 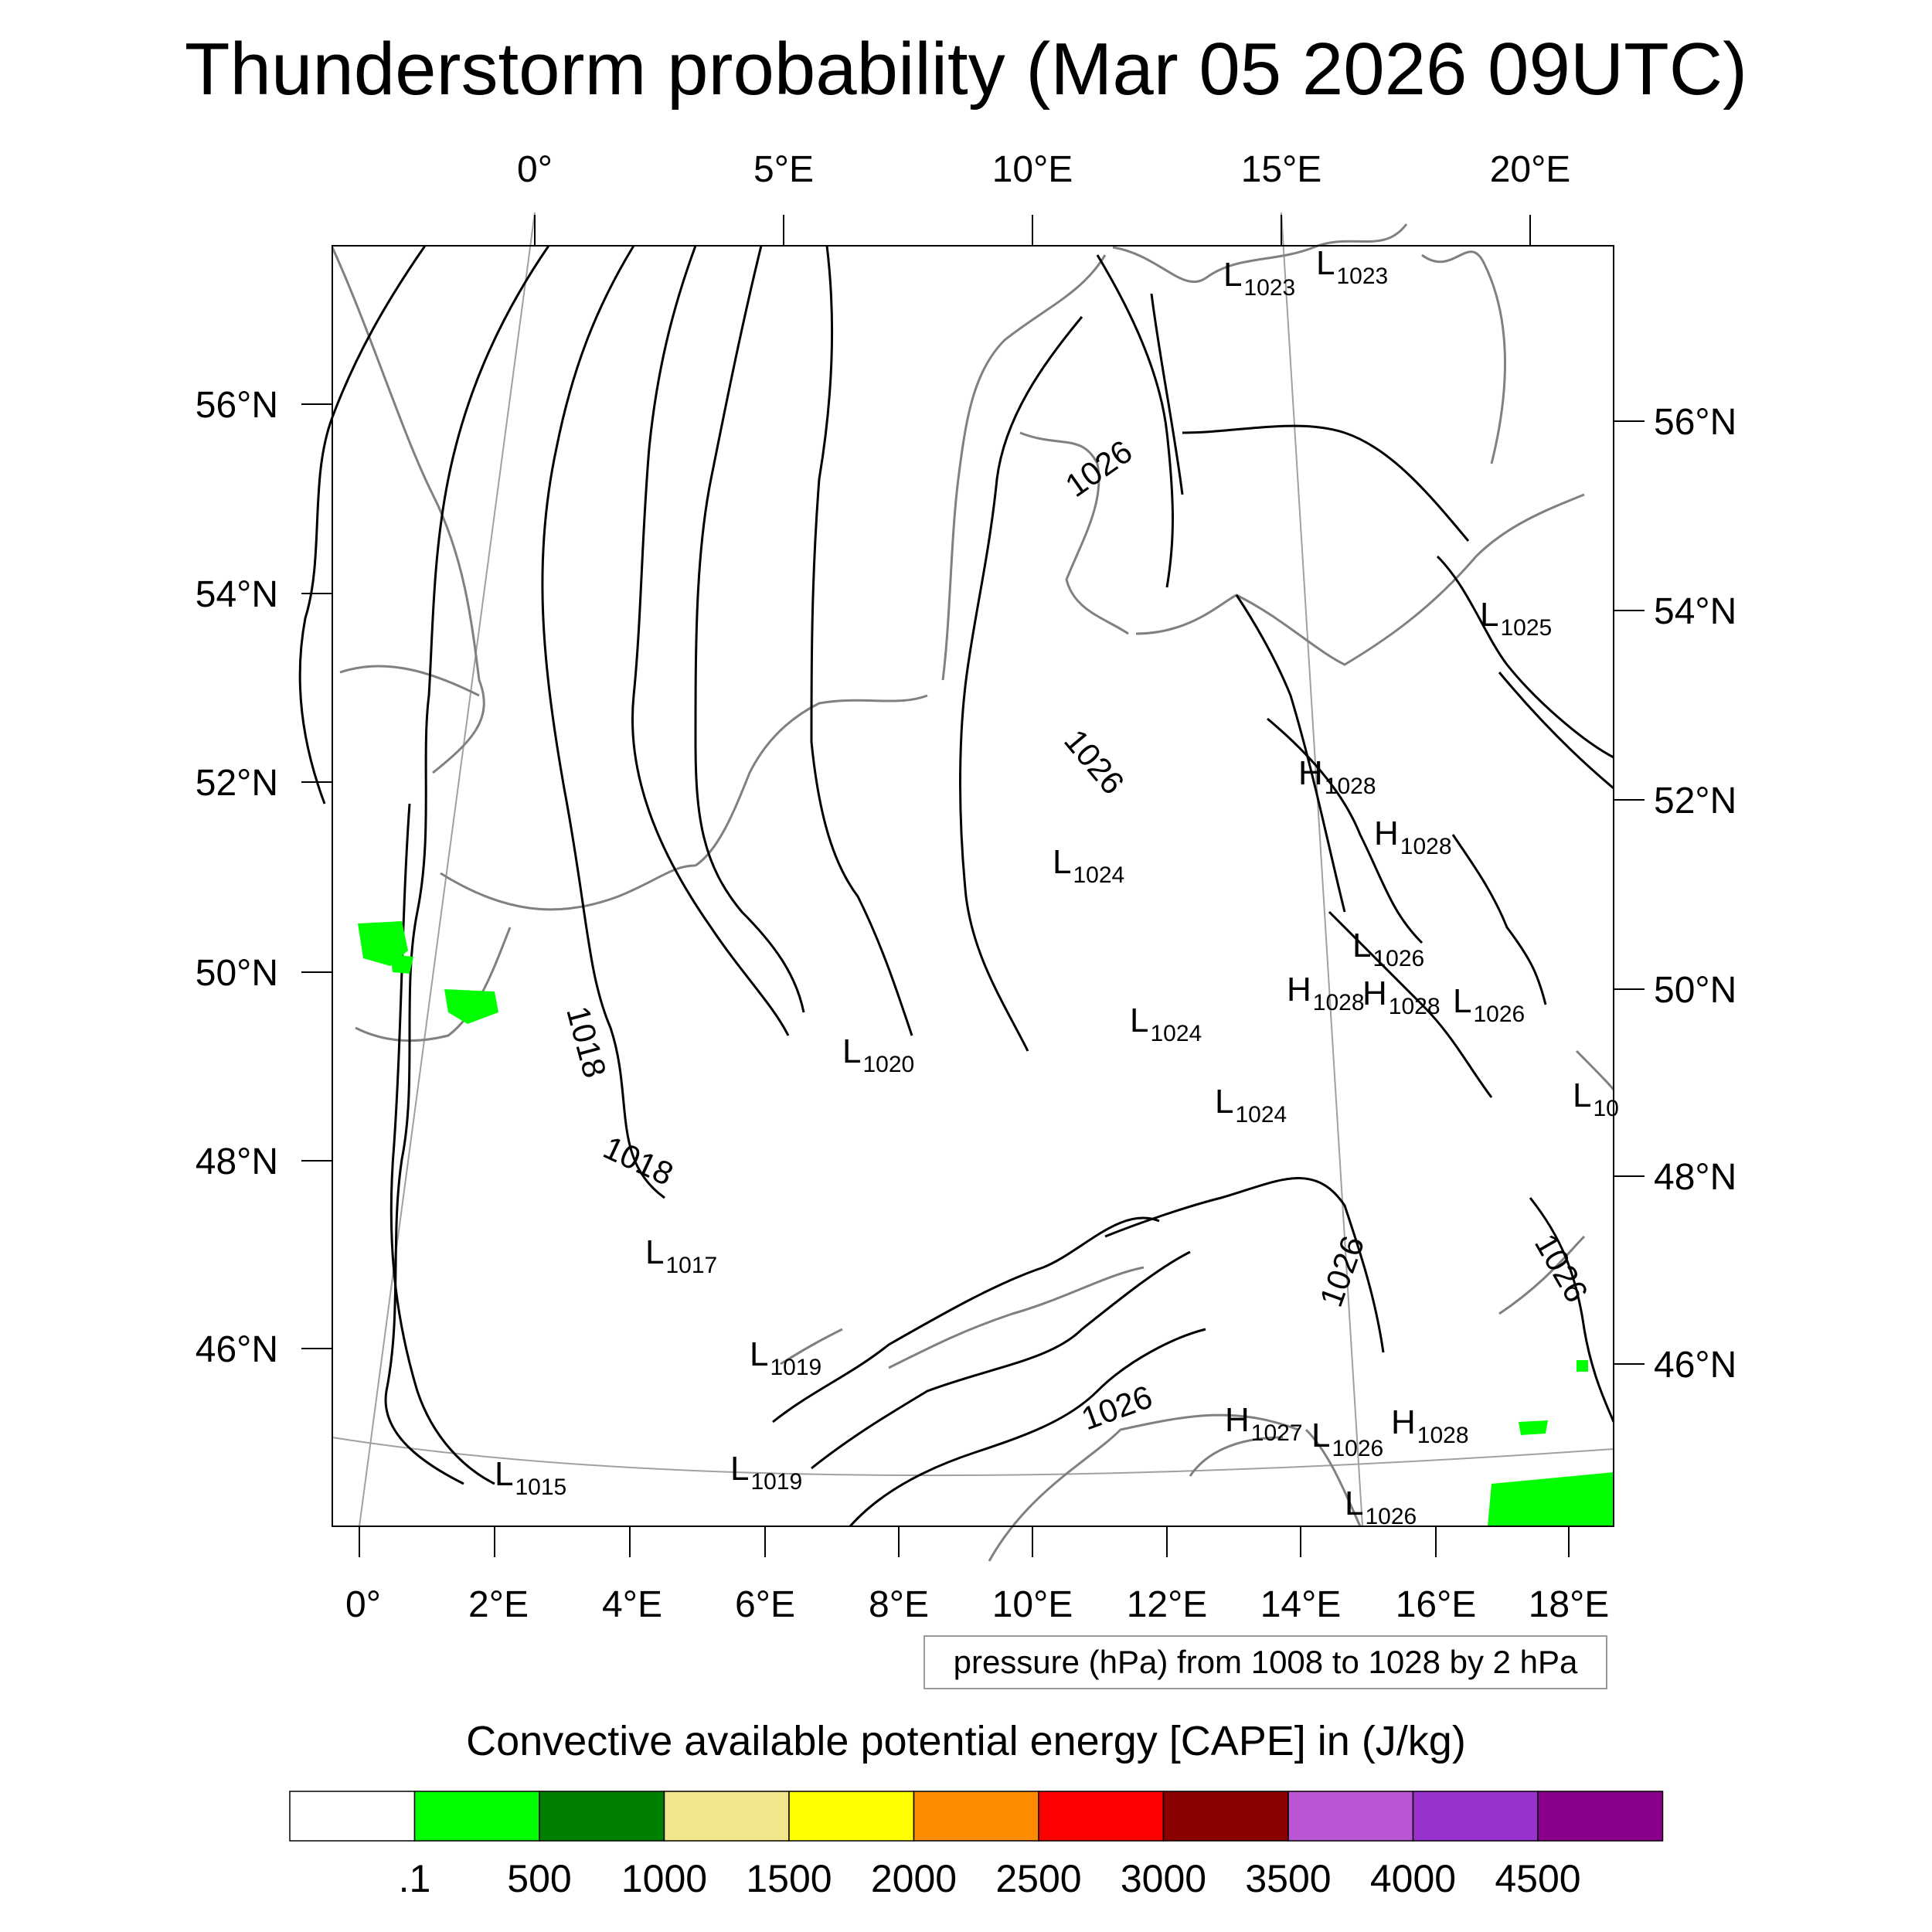 I want to click on bottom-lon-label: 4°E, so click(x=632, y=1604).